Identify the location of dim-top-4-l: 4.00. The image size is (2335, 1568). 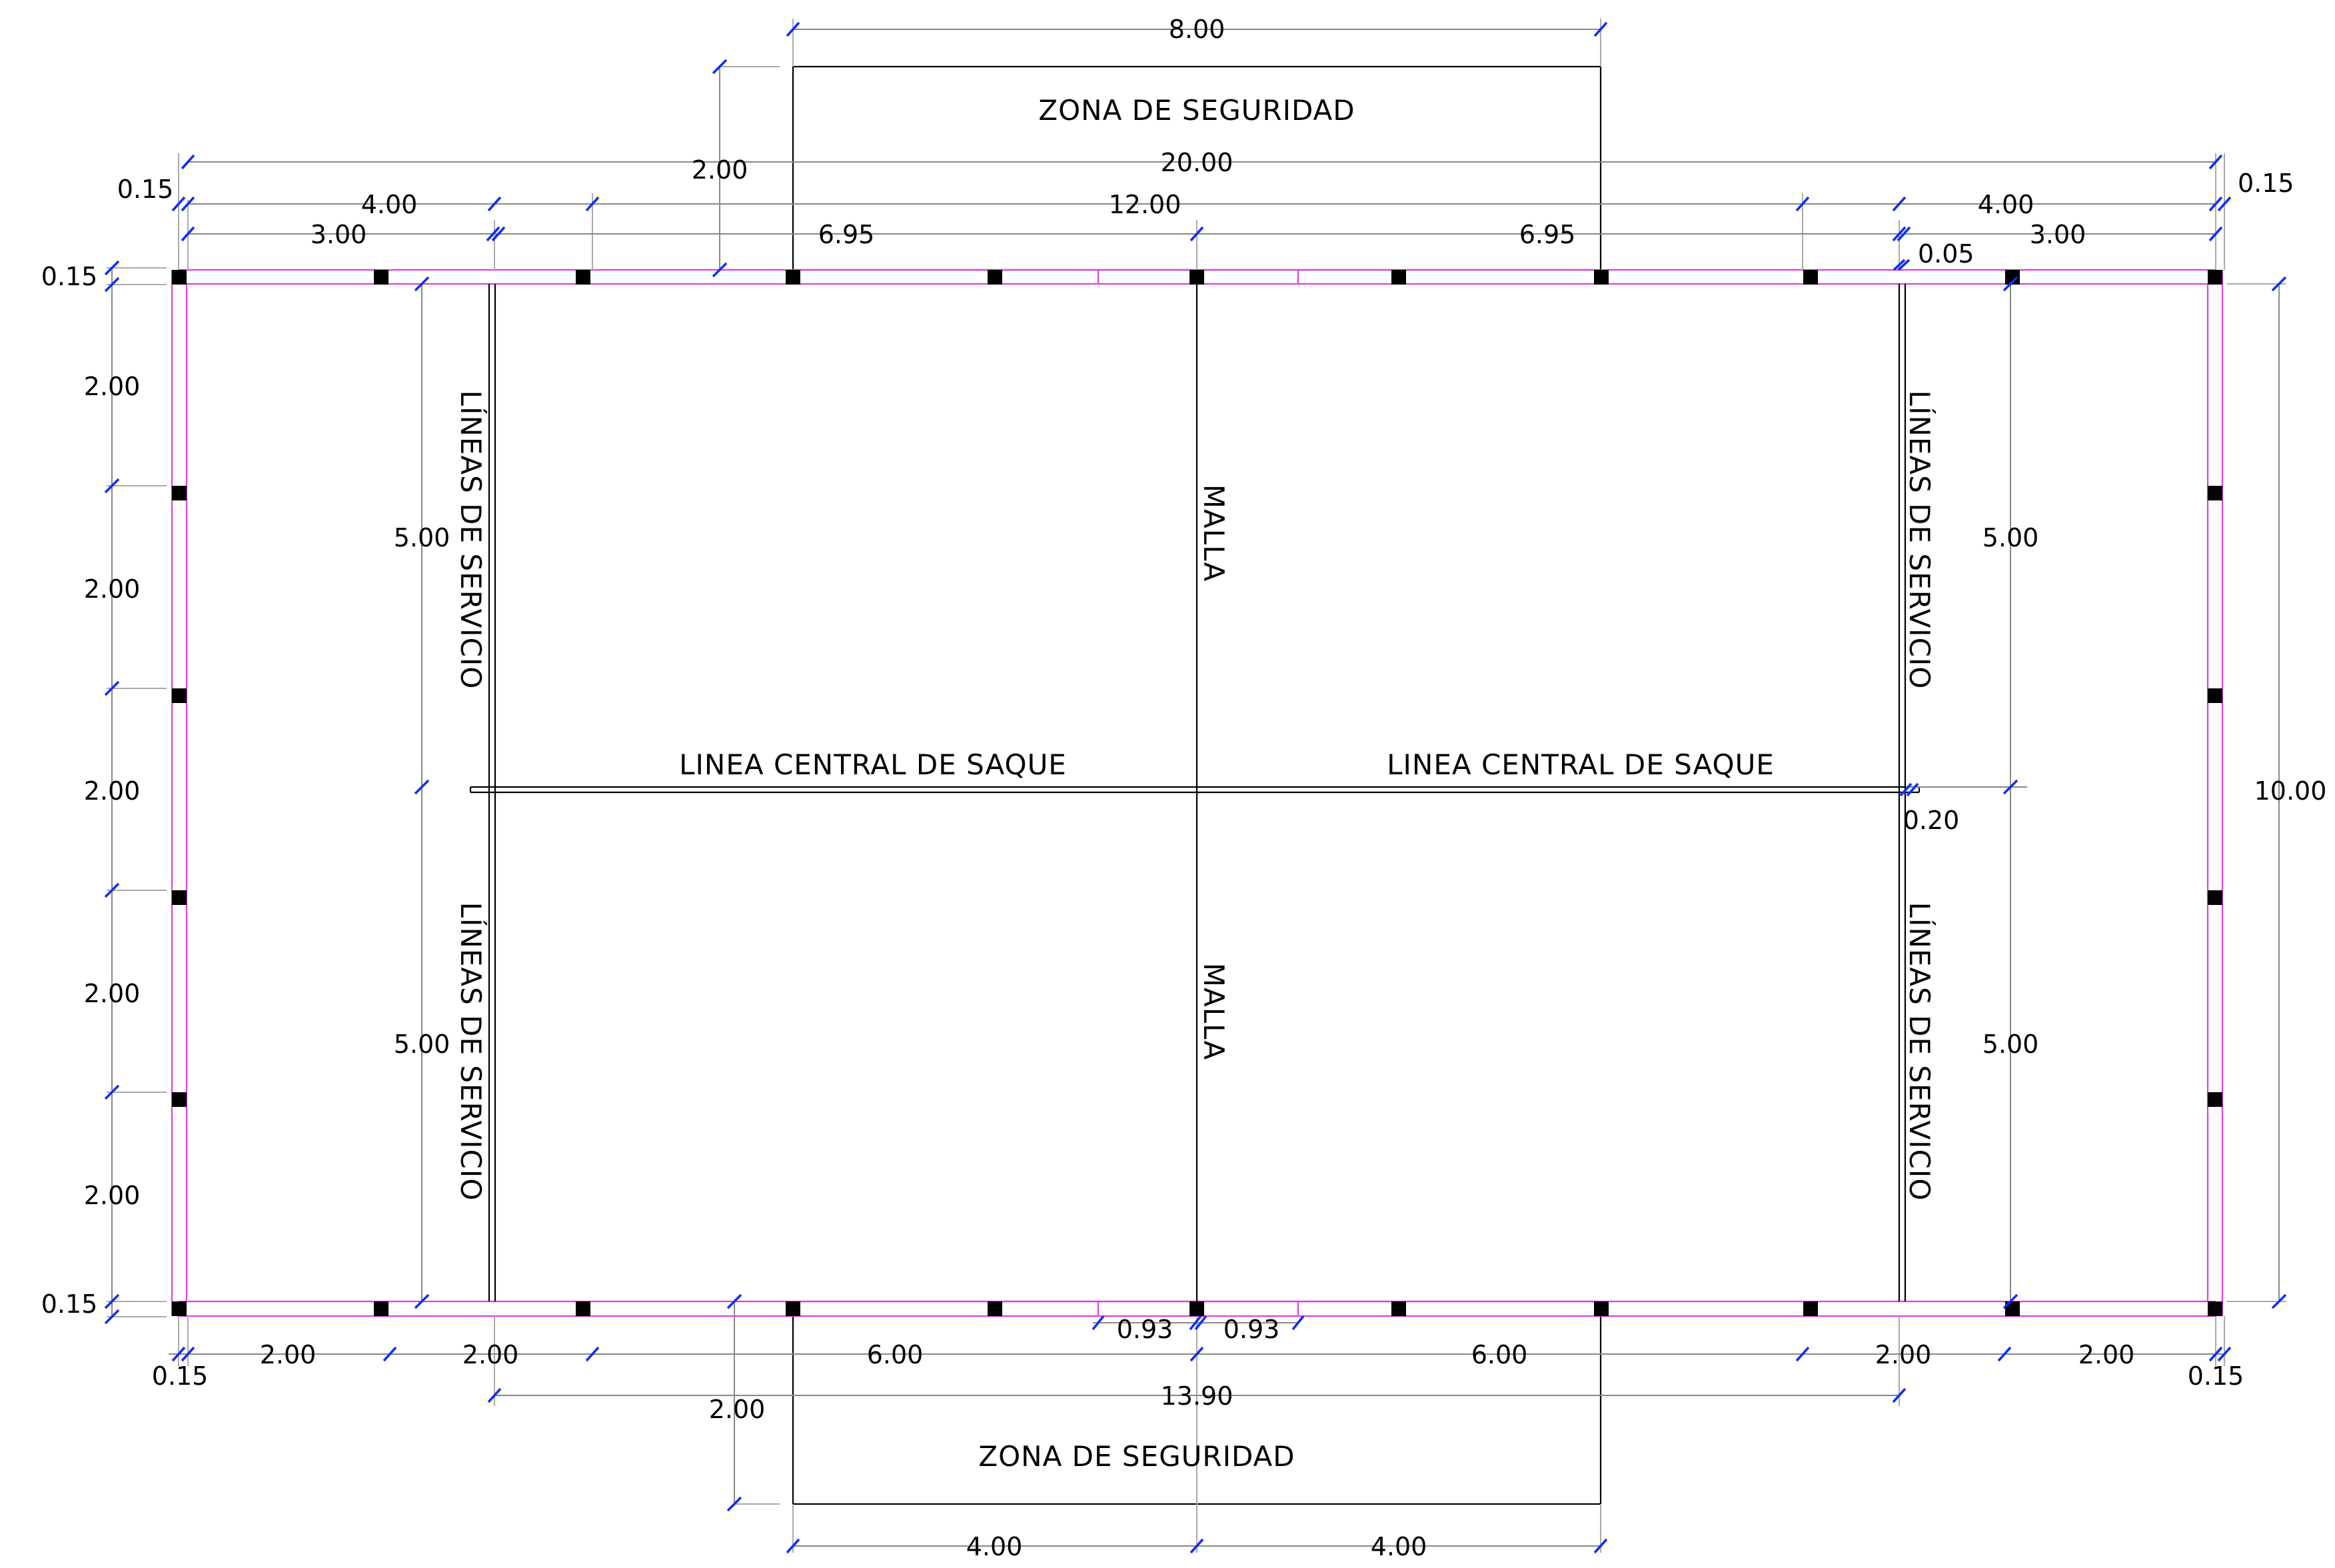
(389, 204).